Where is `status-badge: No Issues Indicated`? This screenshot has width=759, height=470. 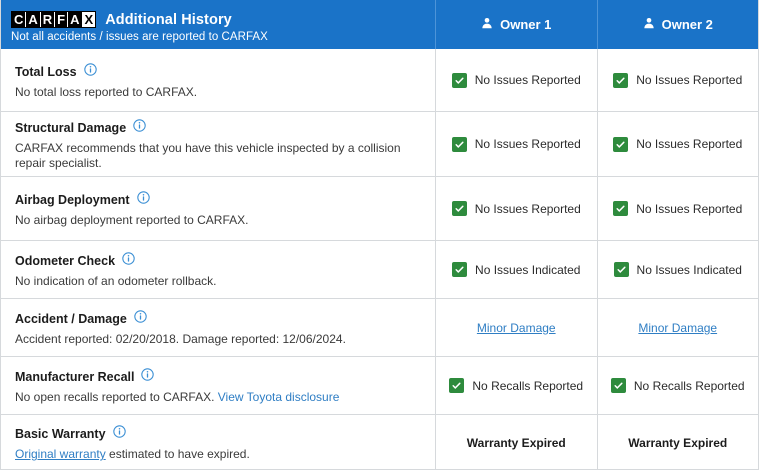
status-badge: No Issues Indicated is located at coordinates (677, 269).